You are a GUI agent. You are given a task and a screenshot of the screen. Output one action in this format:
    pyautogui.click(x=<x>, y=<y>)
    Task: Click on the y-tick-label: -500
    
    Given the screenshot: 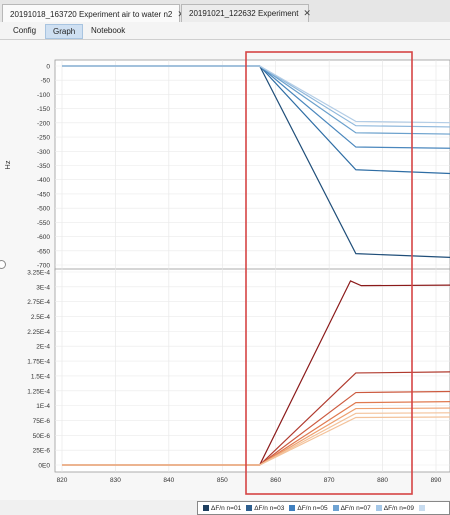 What is the action you would take?
    pyautogui.click(x=43, y=209)
    